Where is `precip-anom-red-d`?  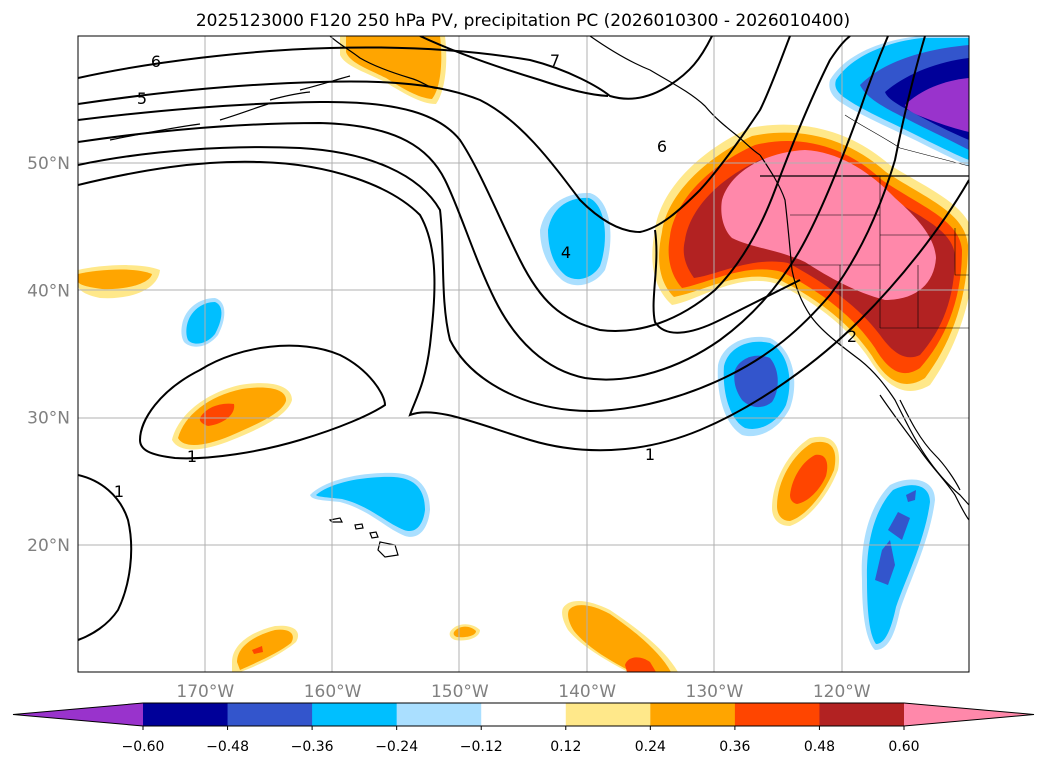
precip-anom-red-d is located at coordinates (257, 650).